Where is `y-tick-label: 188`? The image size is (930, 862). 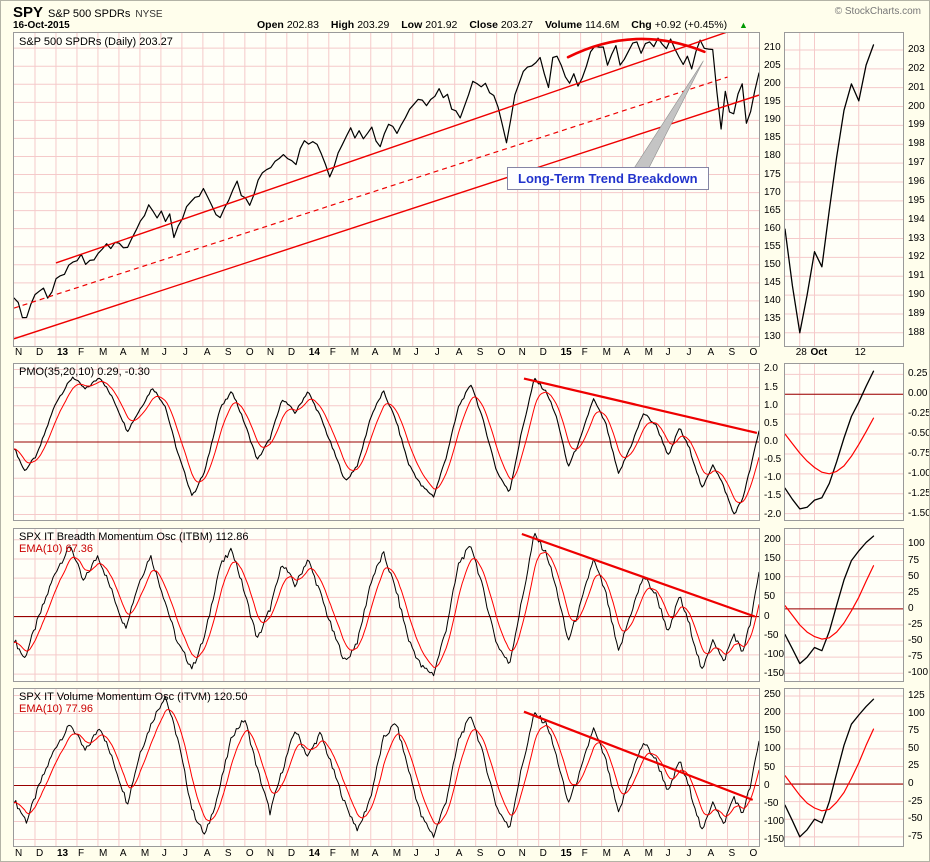
y-tick-label: 188 is located at coordinates (916, 332).